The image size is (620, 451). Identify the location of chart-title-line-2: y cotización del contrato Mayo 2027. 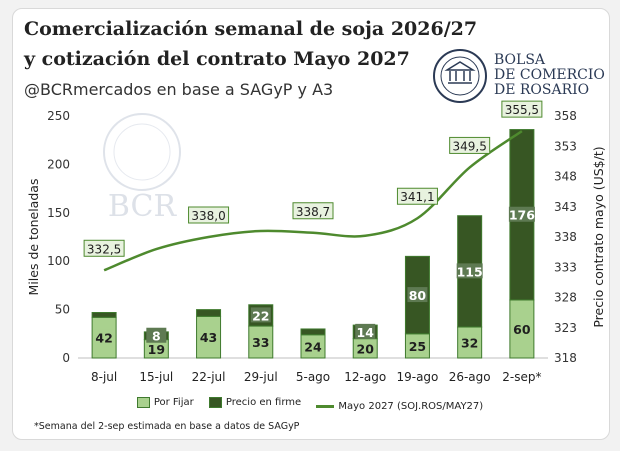
(217, 59).